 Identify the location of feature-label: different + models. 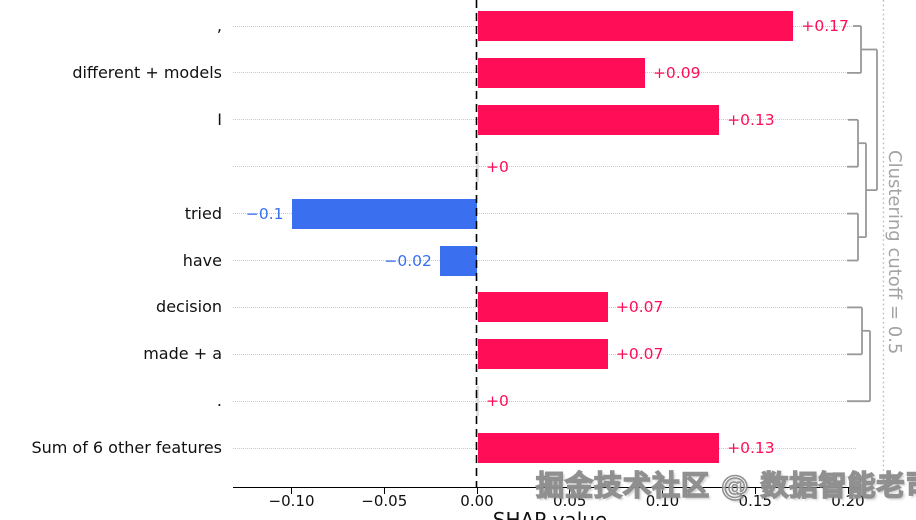
(147, 72).